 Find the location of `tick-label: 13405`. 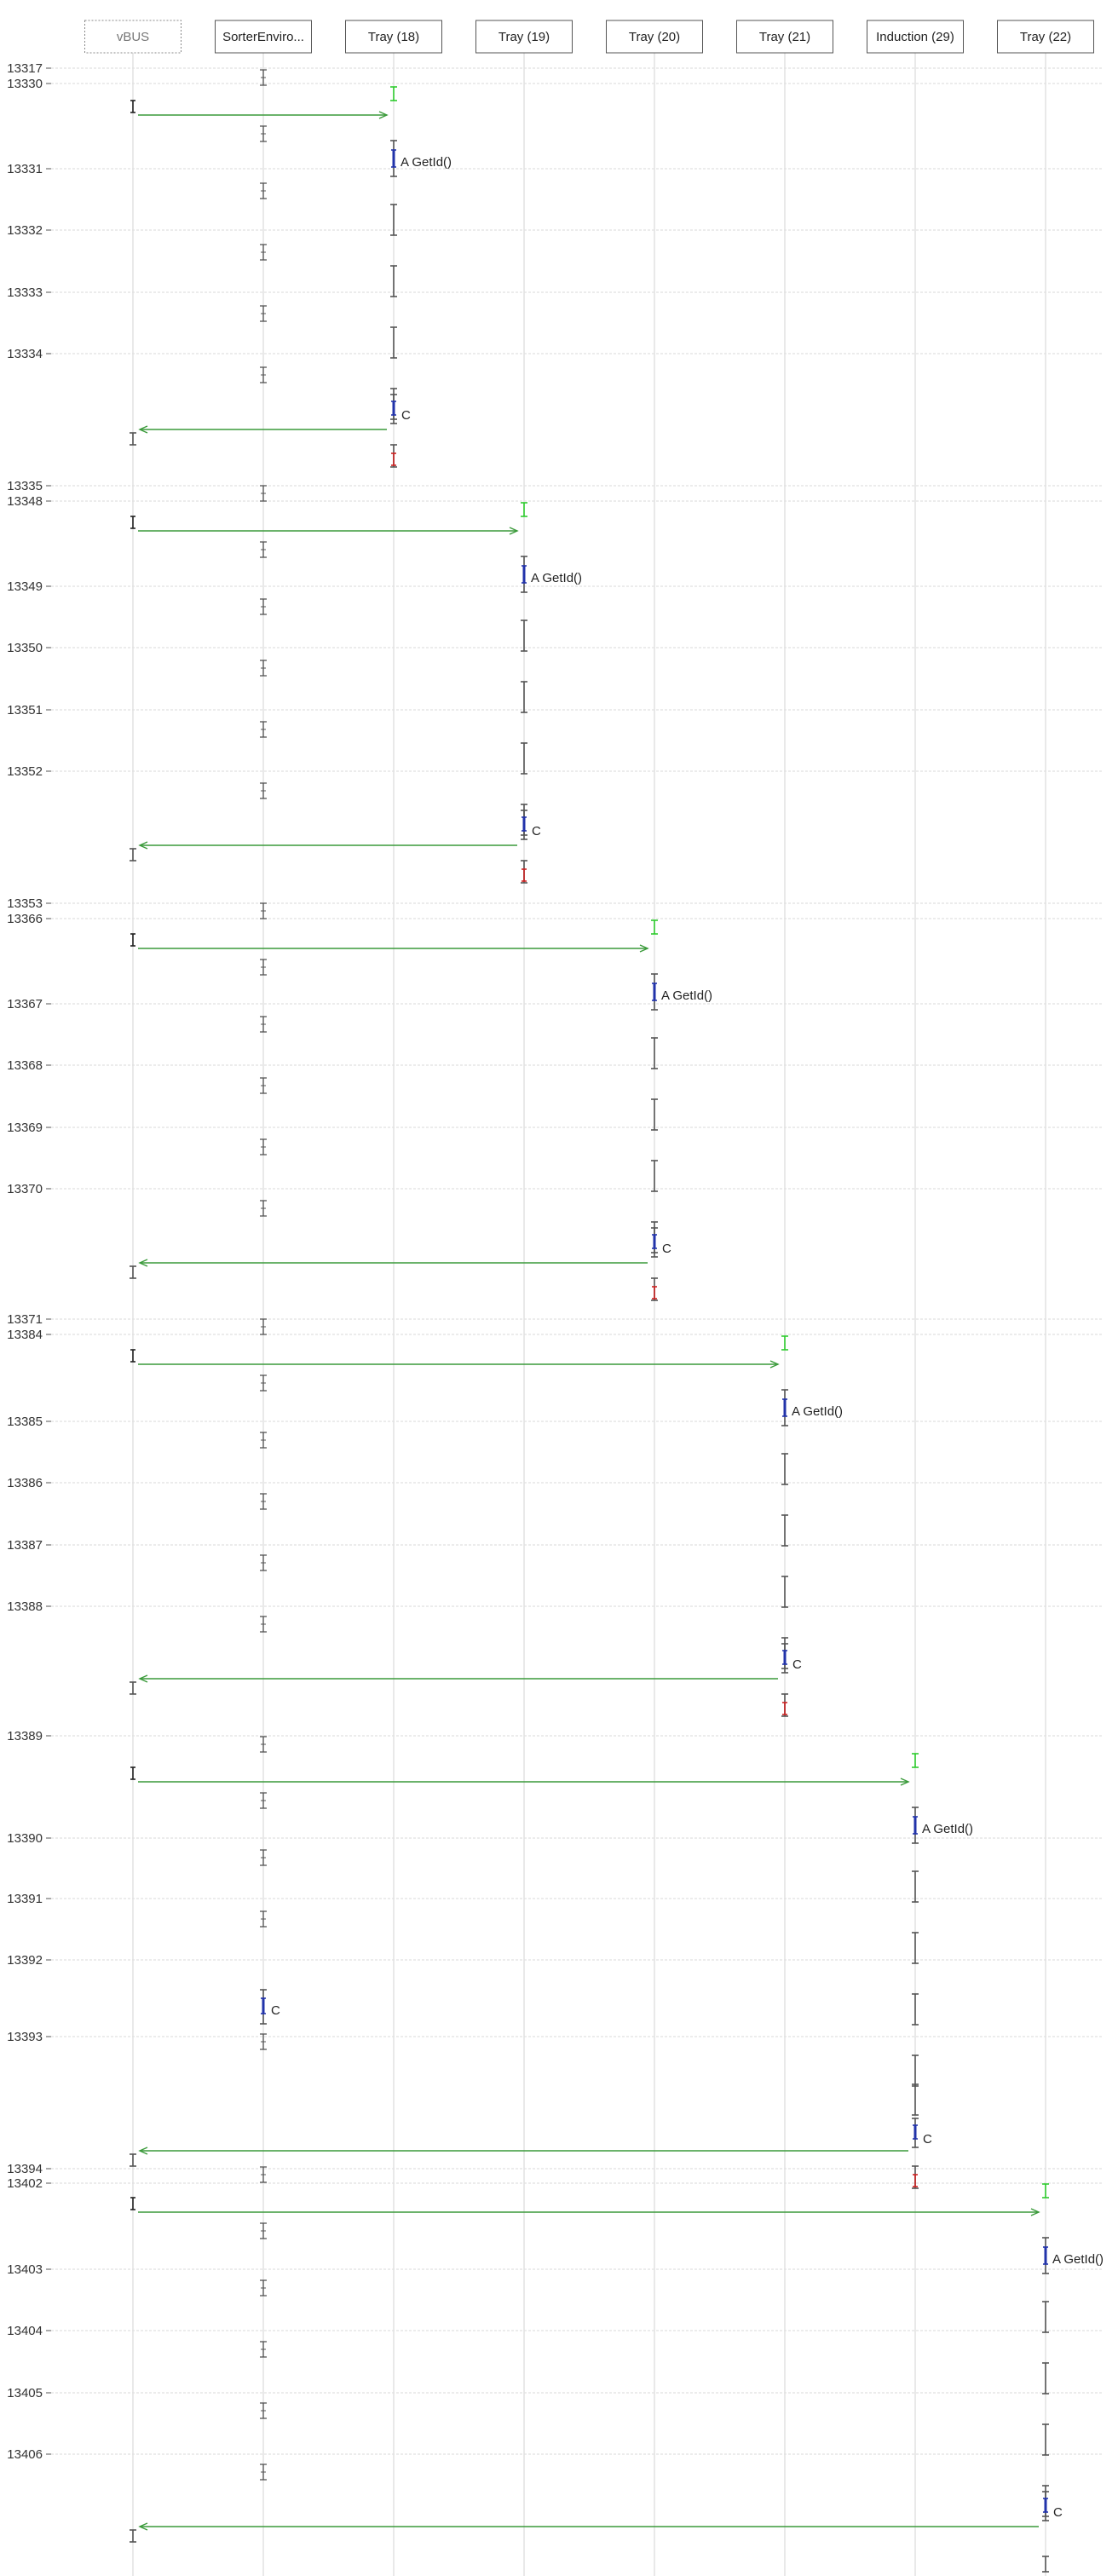

tick-label: 13405 is located at coordinates (25, 2393).